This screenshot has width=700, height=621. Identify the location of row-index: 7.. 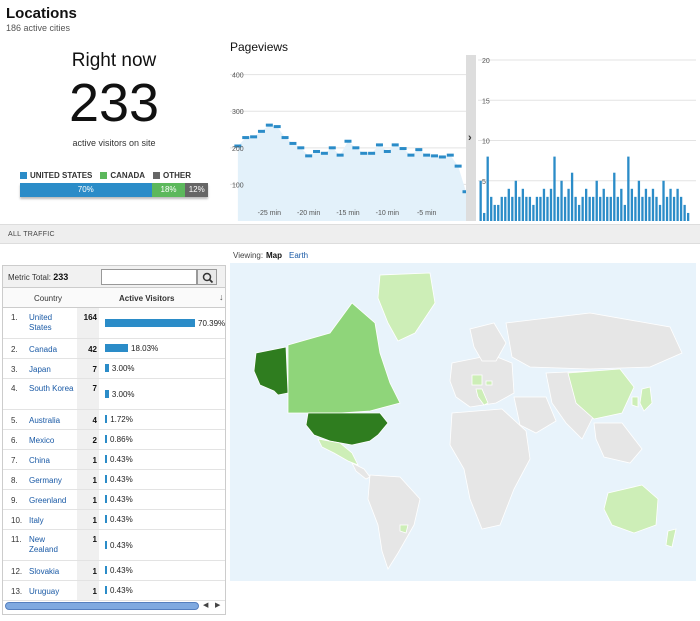
(14, 460).